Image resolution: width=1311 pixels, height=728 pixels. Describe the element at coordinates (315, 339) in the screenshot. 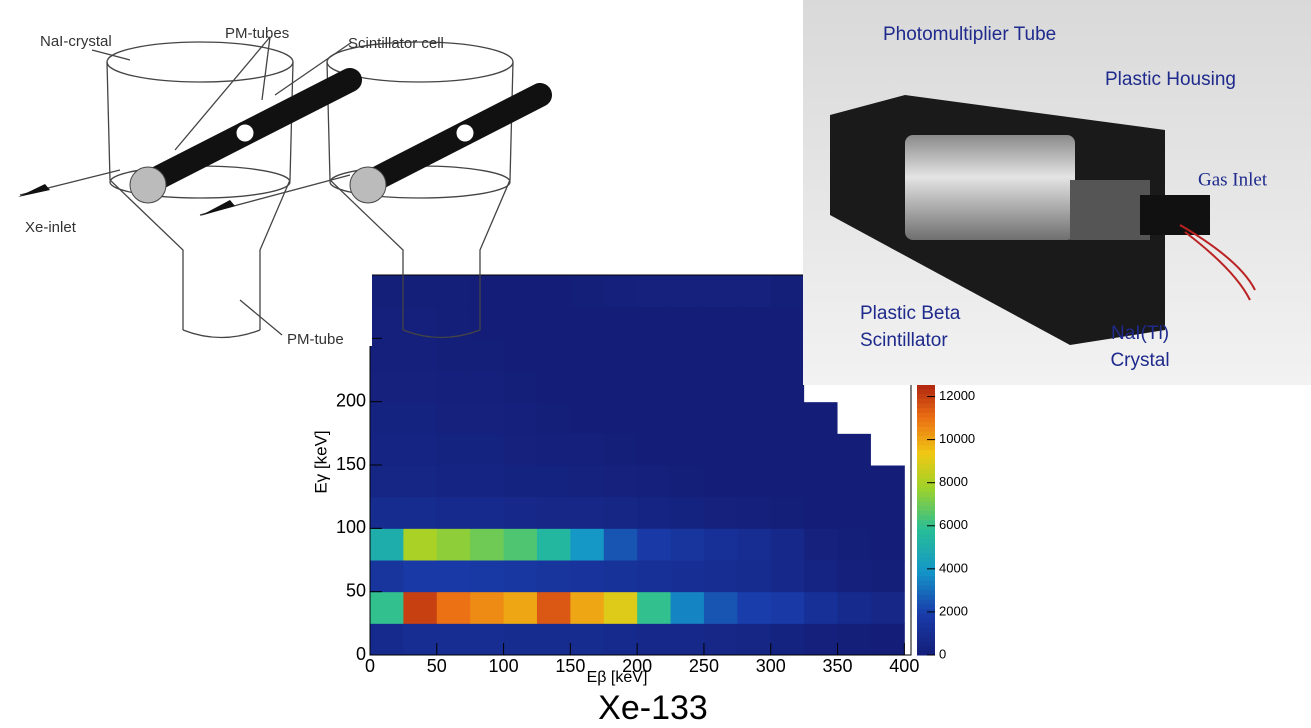

I see `diagram-label: PM-tube` at that location.